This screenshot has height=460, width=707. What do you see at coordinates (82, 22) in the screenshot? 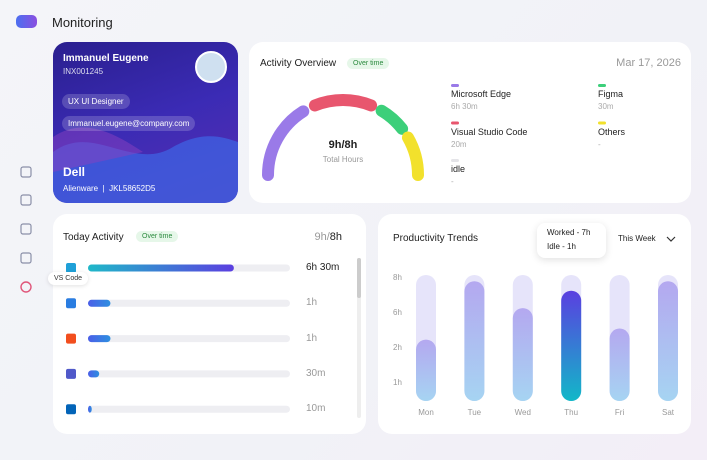
I see `page-title: Monitoring` at bounding box center [82, 22].